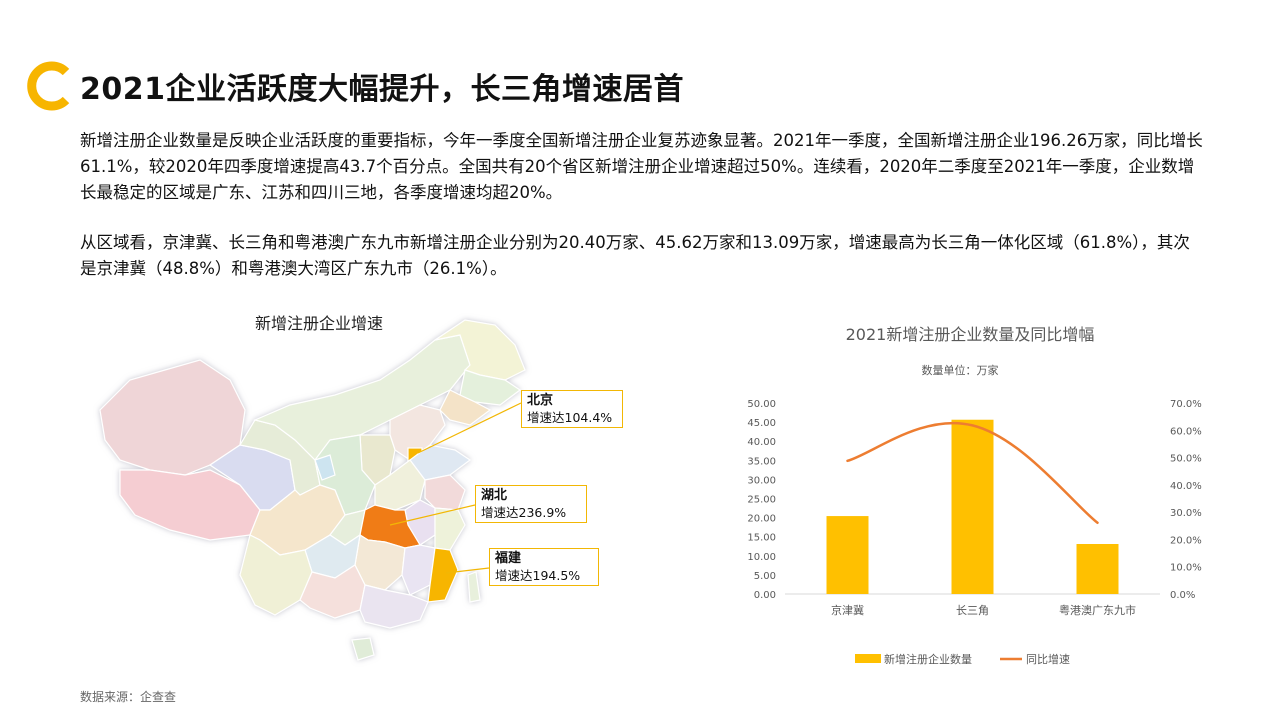 The height and width of the screenshot is (719, 1279). Describe the element at coordinates (1186, 404) in the screenshot. I see `y2-tick-label: 70.0%` at that location.